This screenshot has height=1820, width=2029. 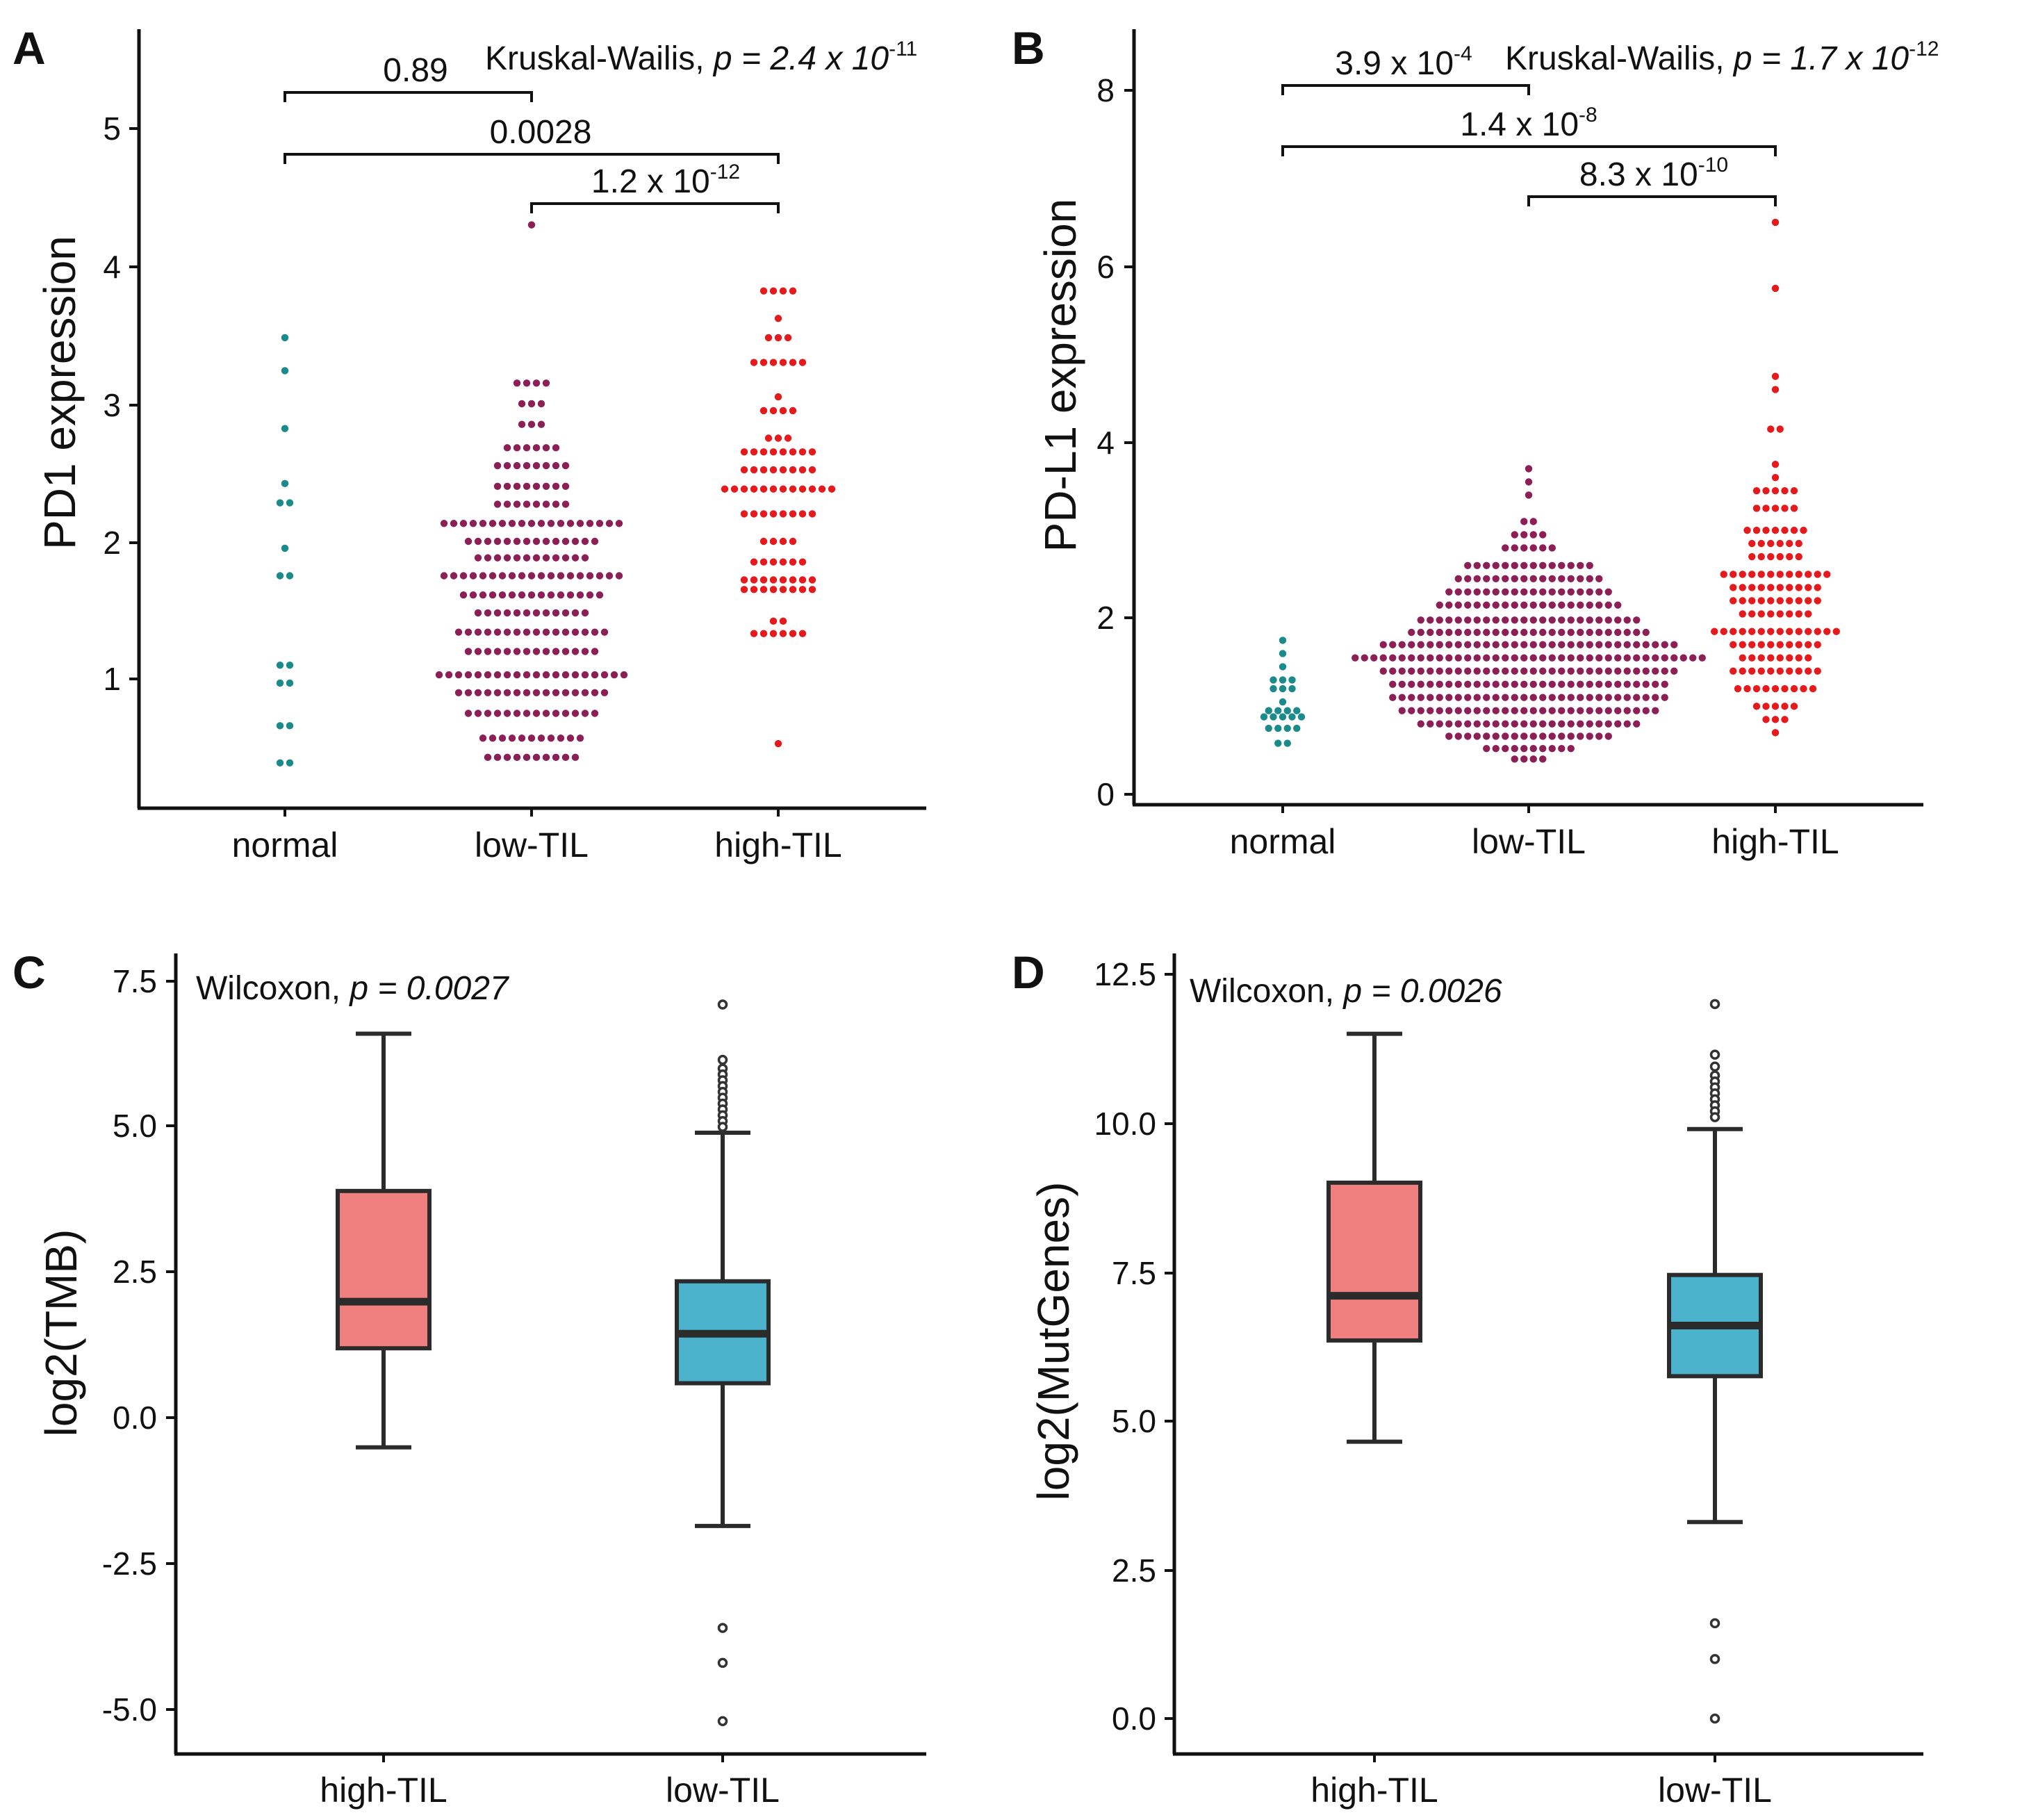 I want to click on panel-c-y-axis-title: log2(TMB), so click(x=61, y=1333).